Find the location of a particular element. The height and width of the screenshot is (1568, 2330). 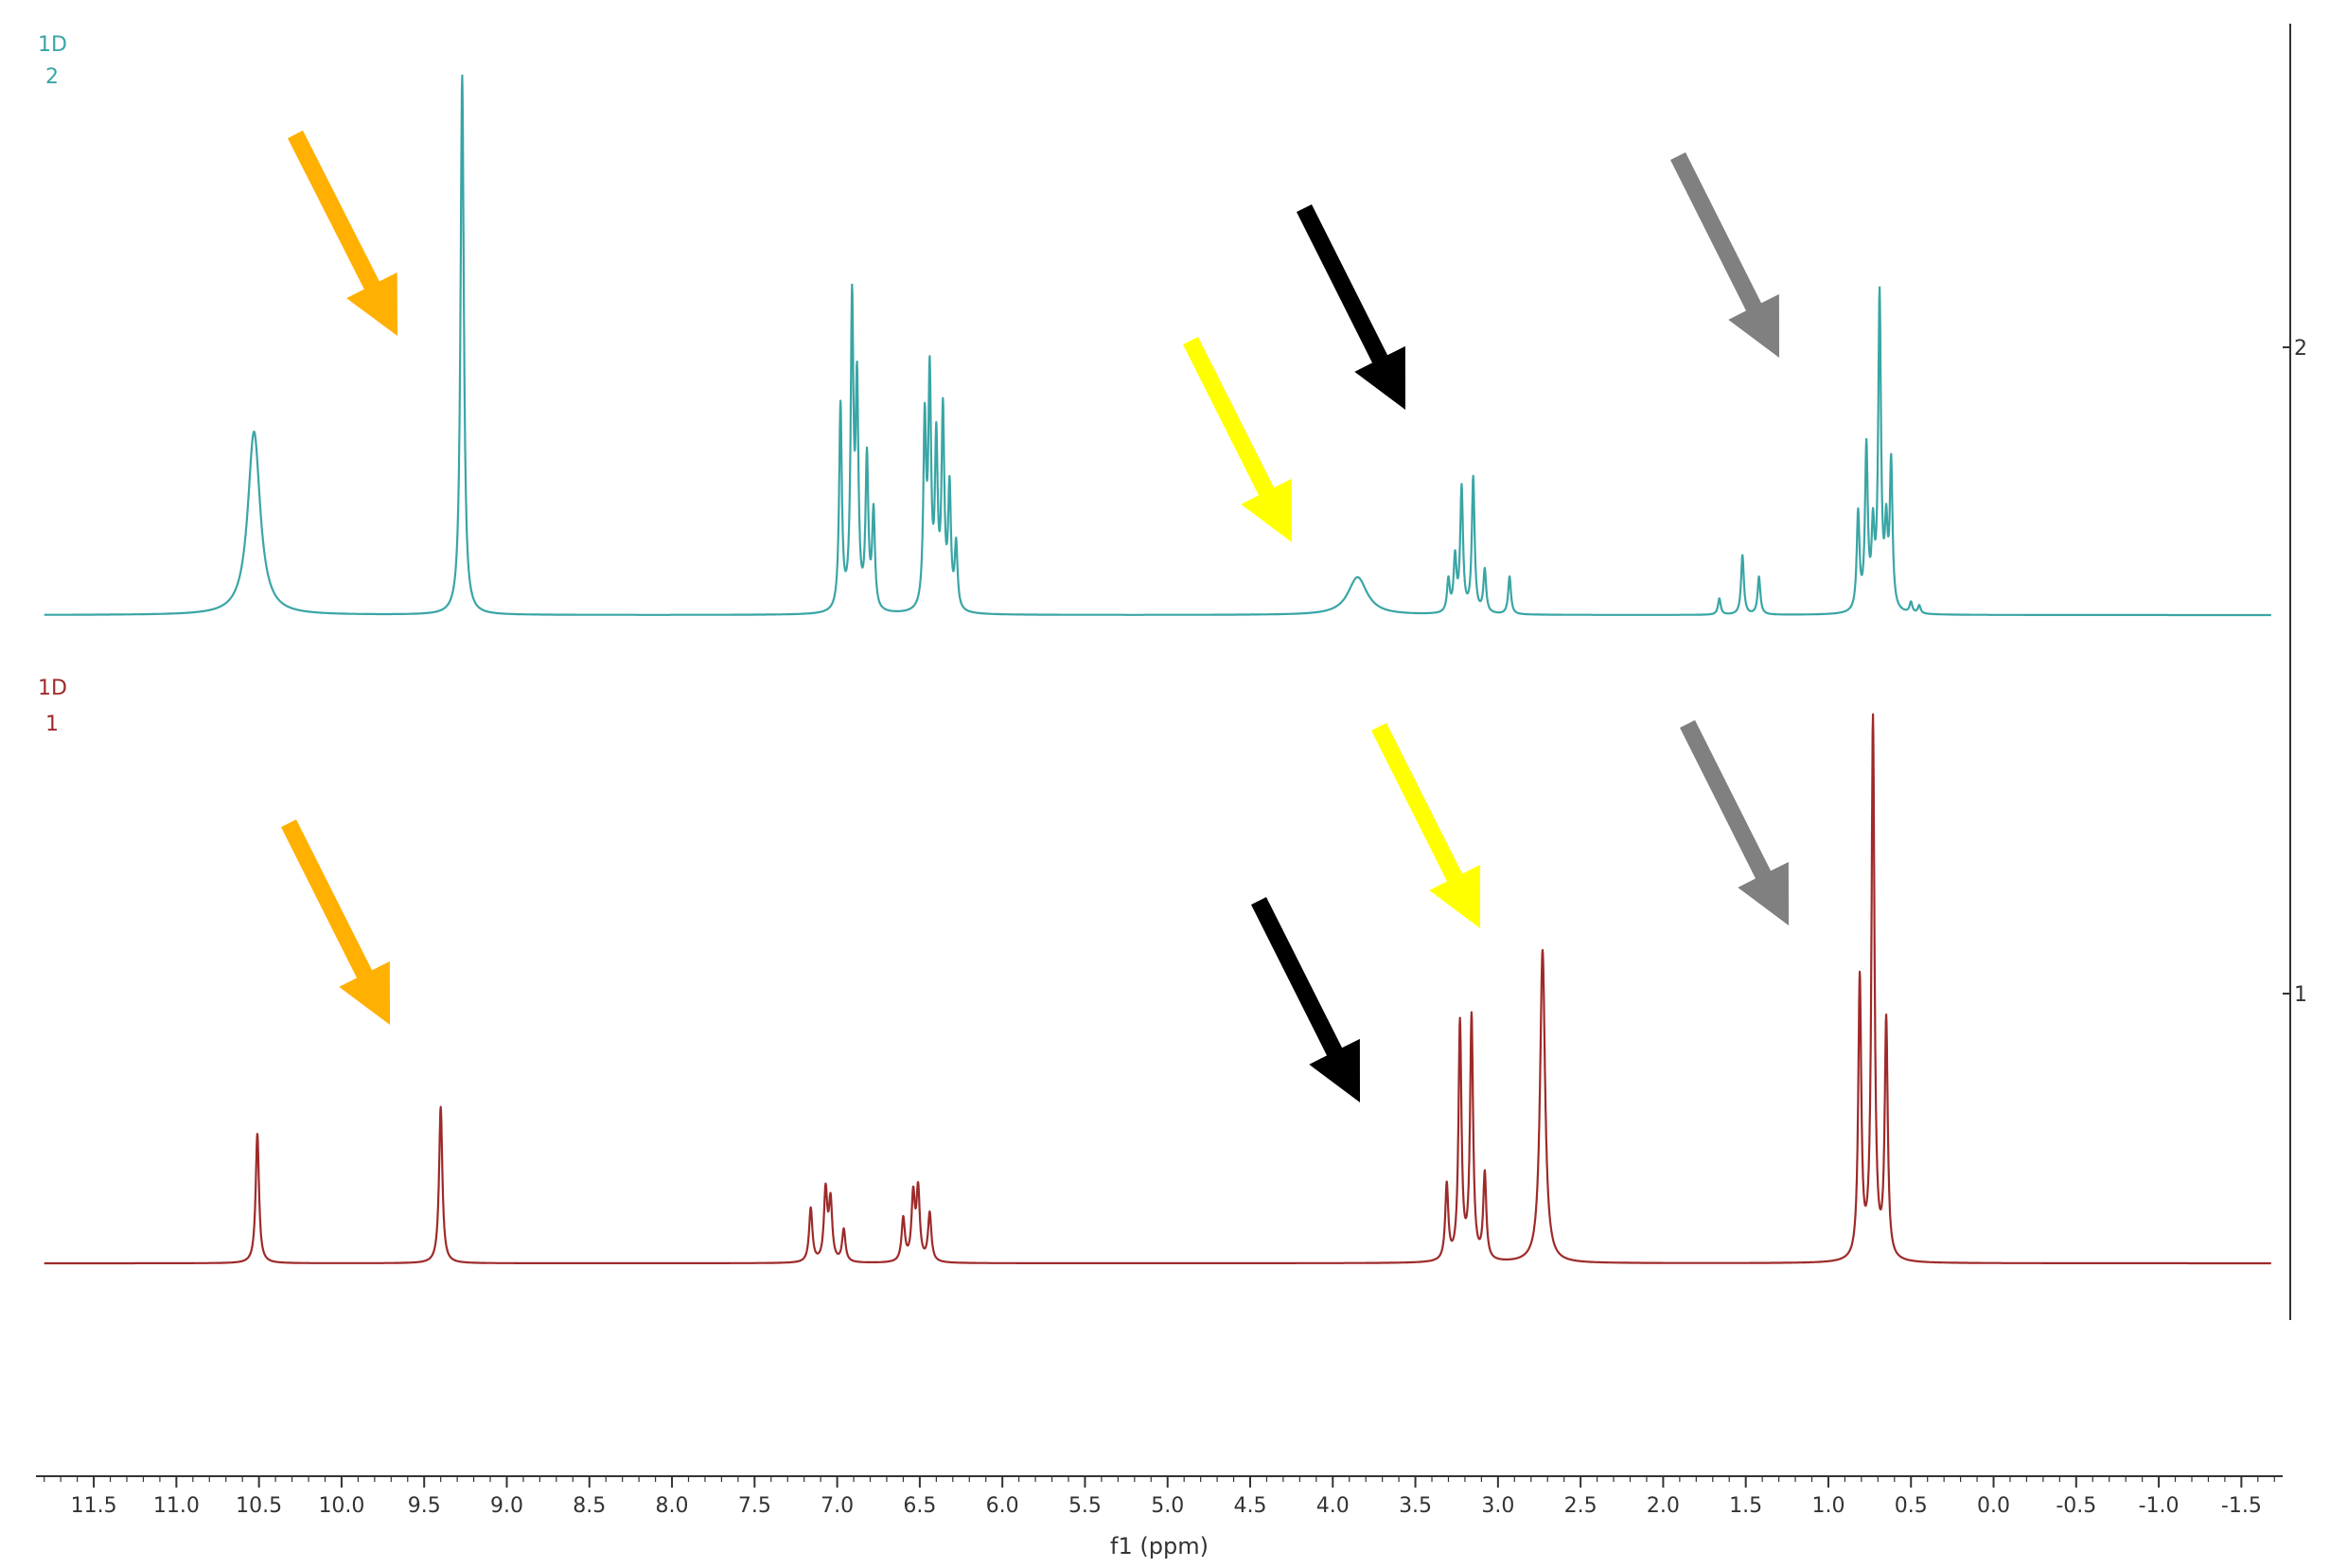

series-2-label-line1: 1D is located at coordinates (53, 45).